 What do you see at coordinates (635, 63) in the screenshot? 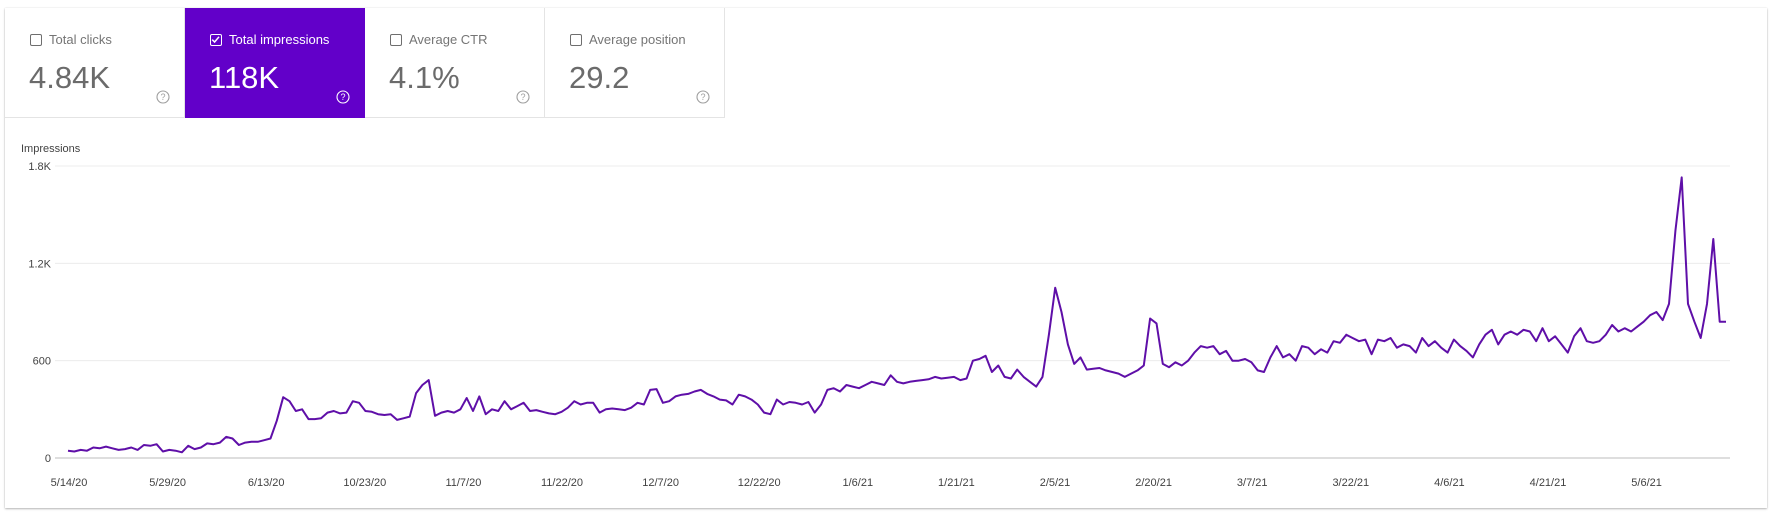
I see `metric-average-position: Average position 29.2 ?` at bounding box center [635, 63].